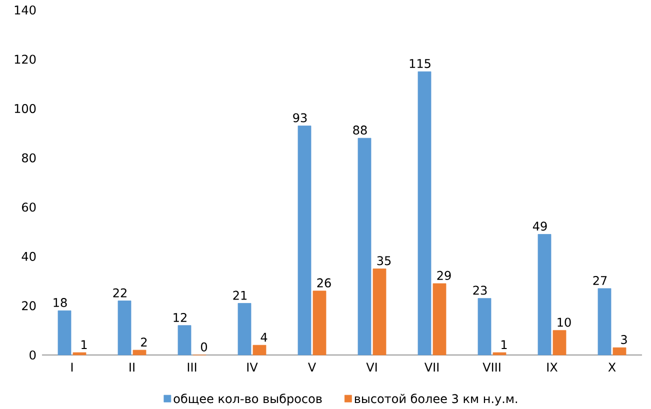  Describe the element at coordinates (612, 367) in the screenshot. I see `x-tick-label: X` at that location.